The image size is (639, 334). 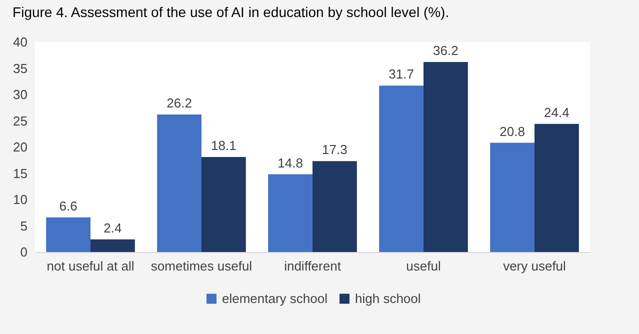 What do you see at coordinates (90, 266) in the screenshot?
I see `x-tick-label: not useful at all` at bounding box center [90, 266].